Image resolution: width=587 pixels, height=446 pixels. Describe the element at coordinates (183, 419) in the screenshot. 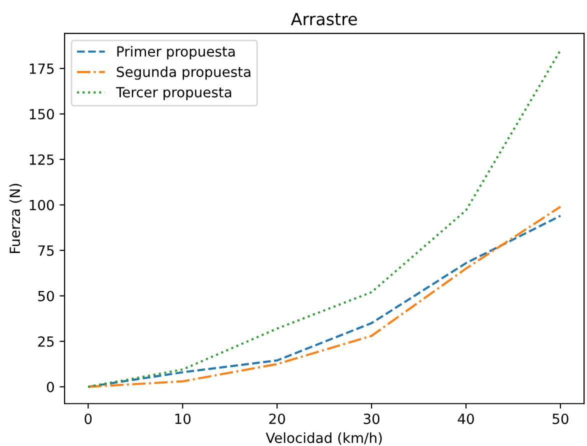

I see `x-tick-label: 10` at that location.